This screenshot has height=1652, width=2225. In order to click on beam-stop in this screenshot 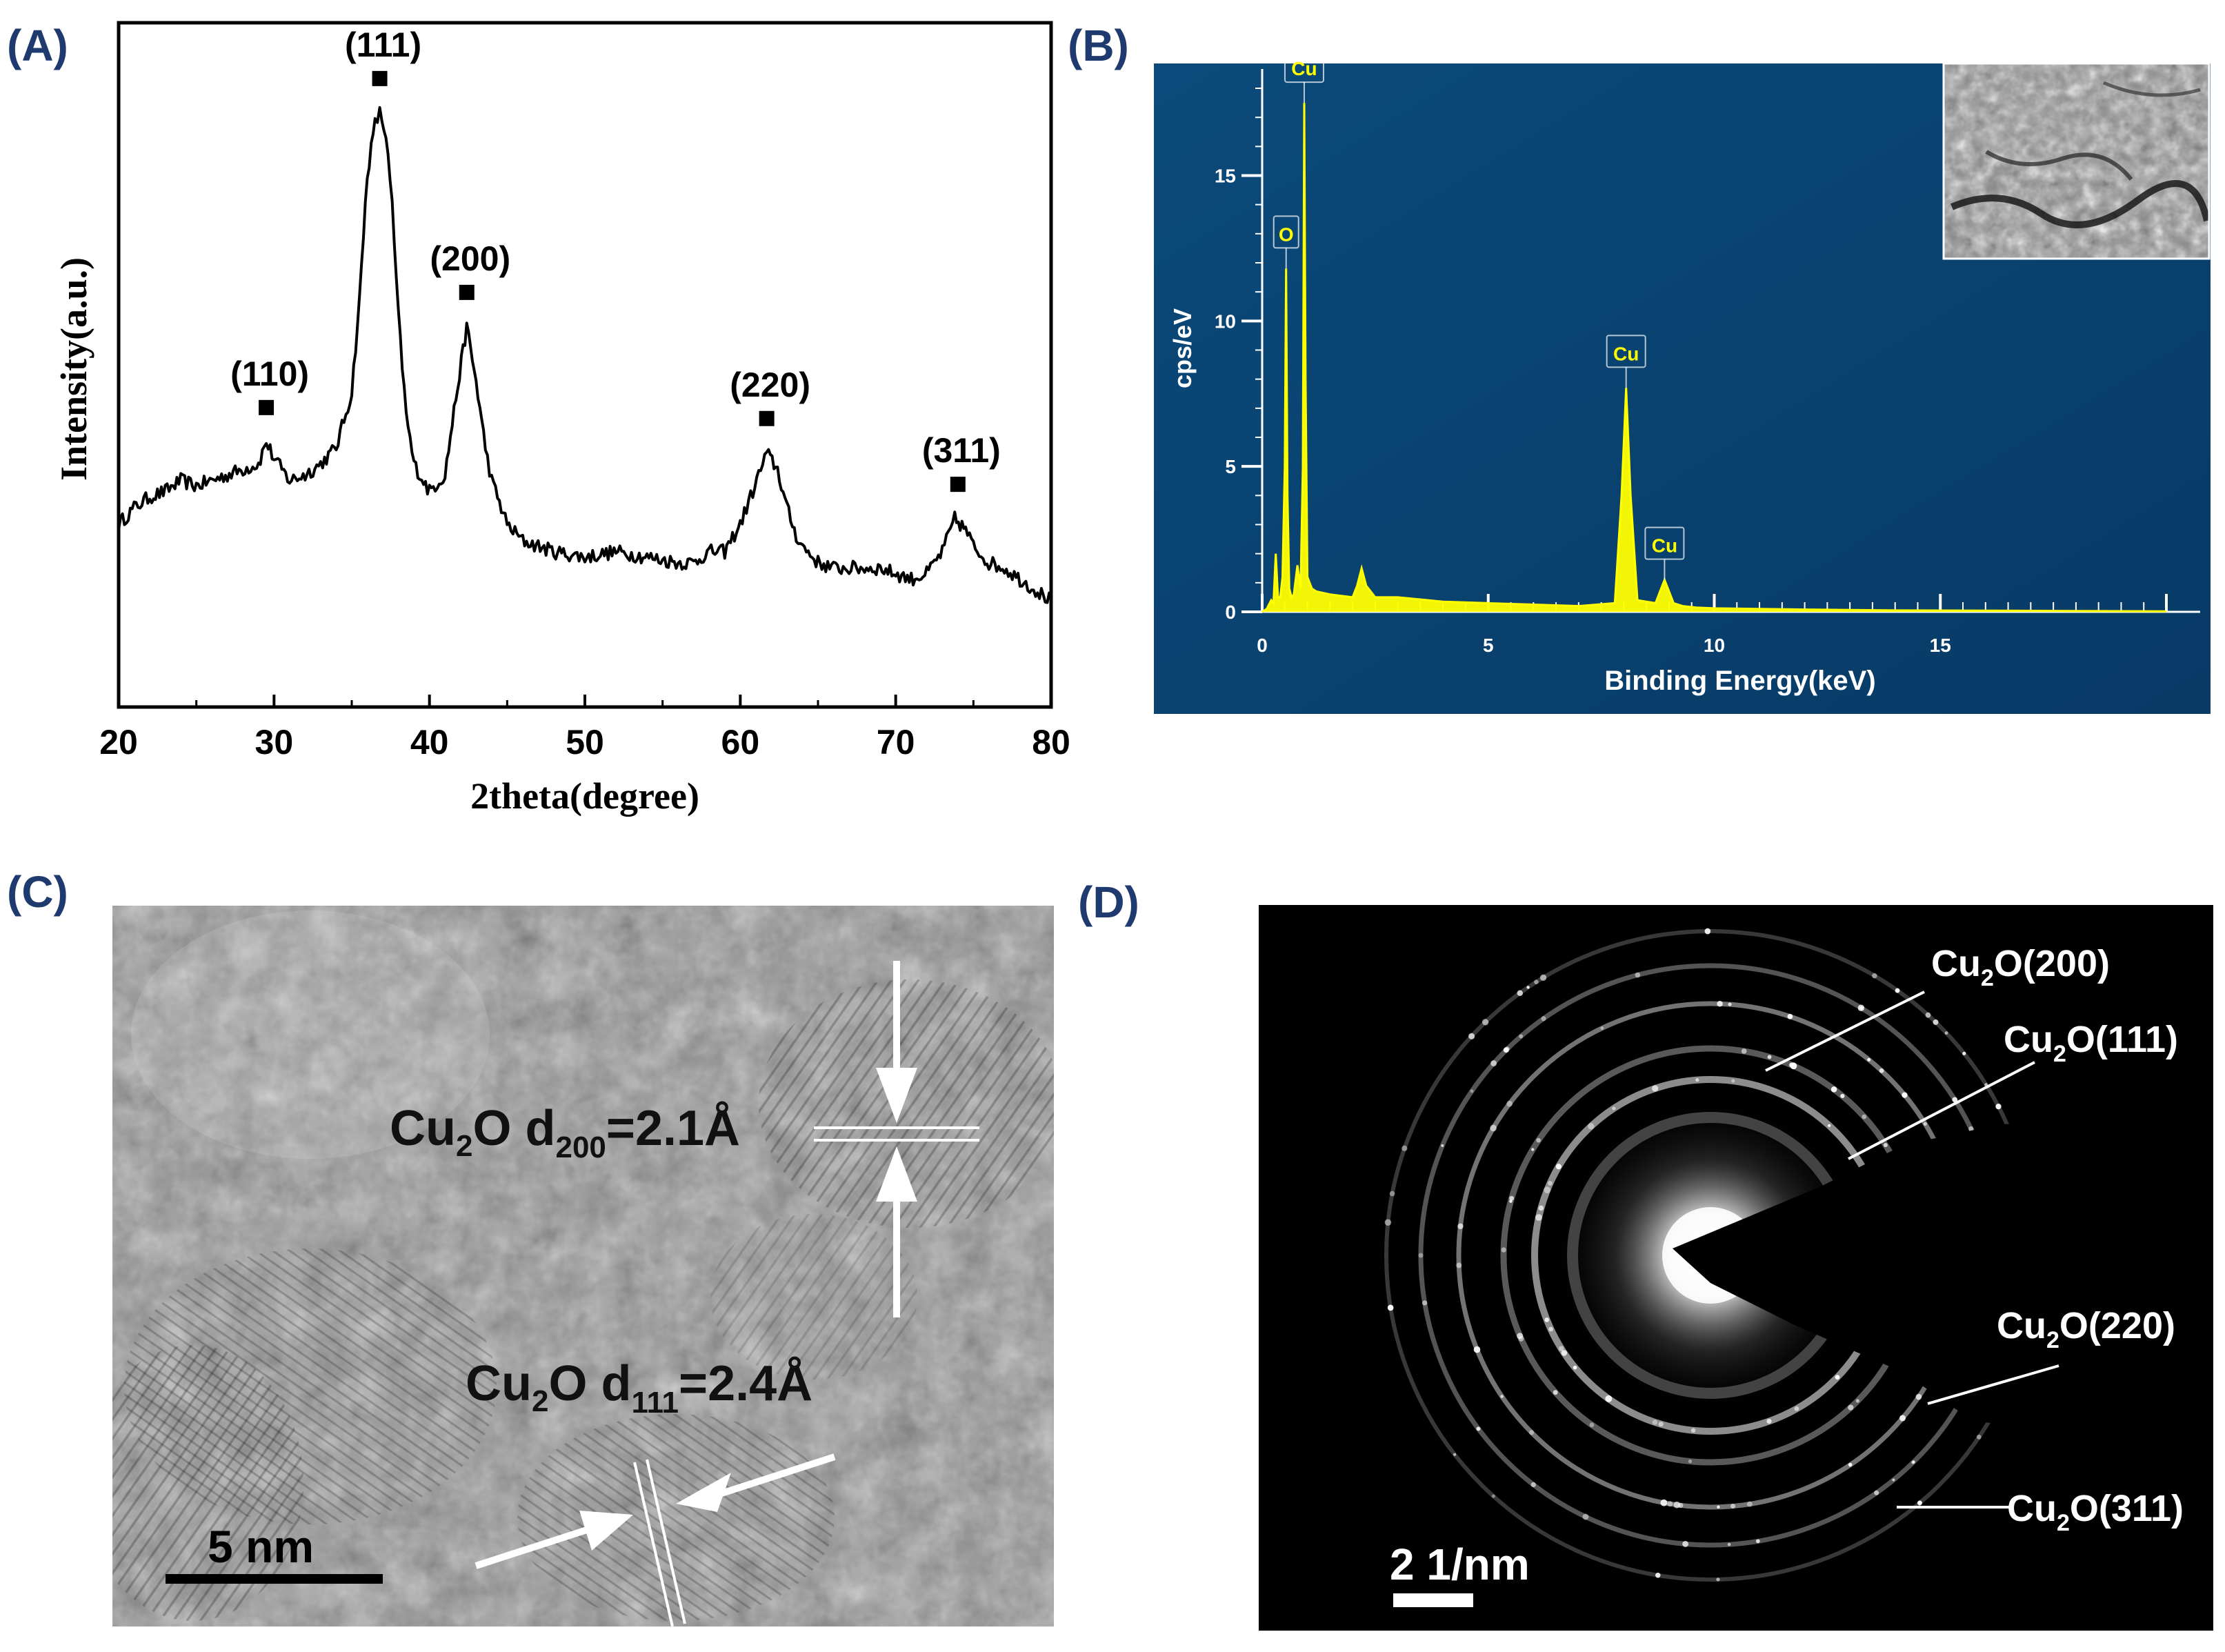, I will do `click(1943, 1283)`.